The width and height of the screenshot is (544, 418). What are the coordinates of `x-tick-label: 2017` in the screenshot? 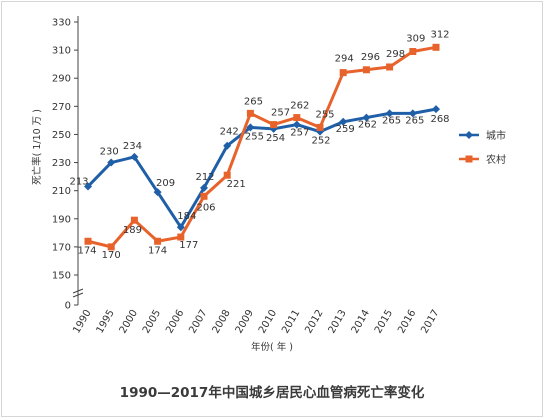 It's located at (430, 322).